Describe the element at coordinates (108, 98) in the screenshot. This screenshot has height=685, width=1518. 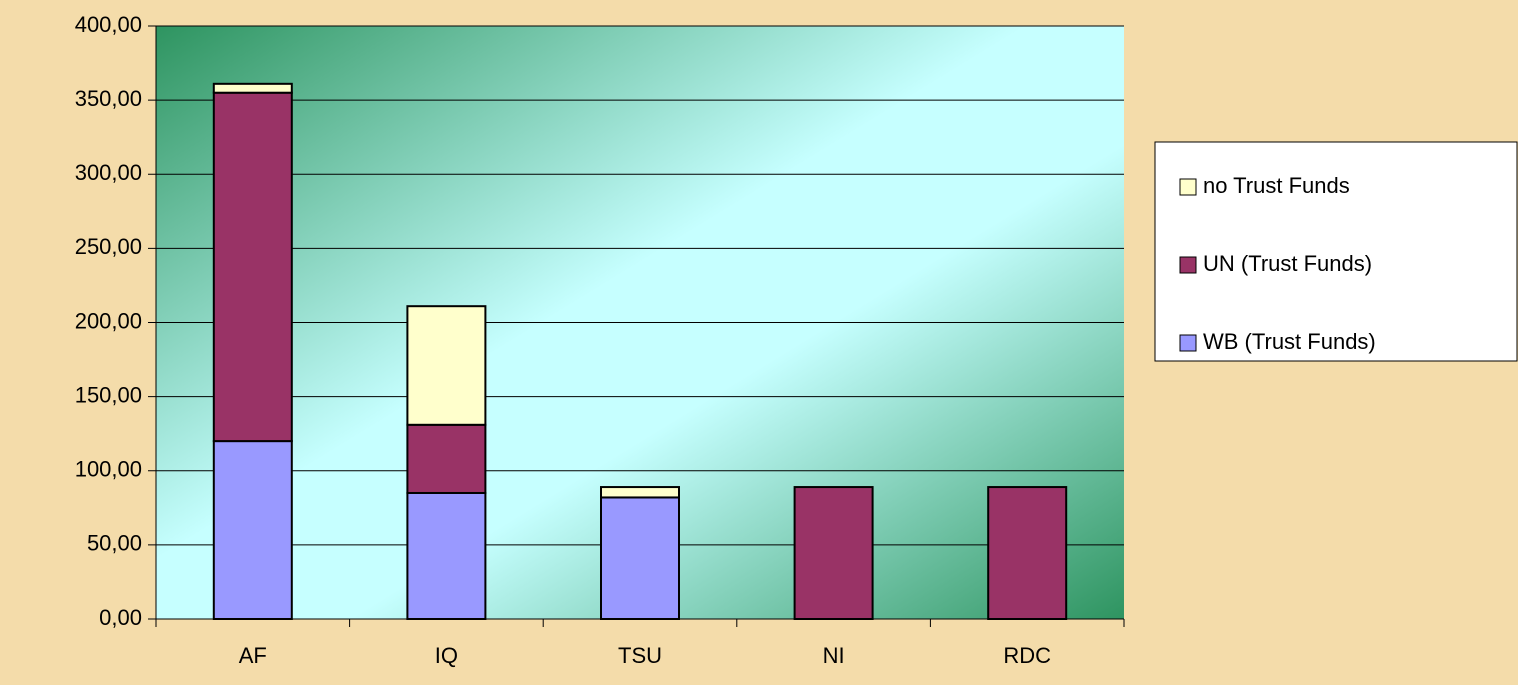
I see `y-tick-label: 350,00` at that location.